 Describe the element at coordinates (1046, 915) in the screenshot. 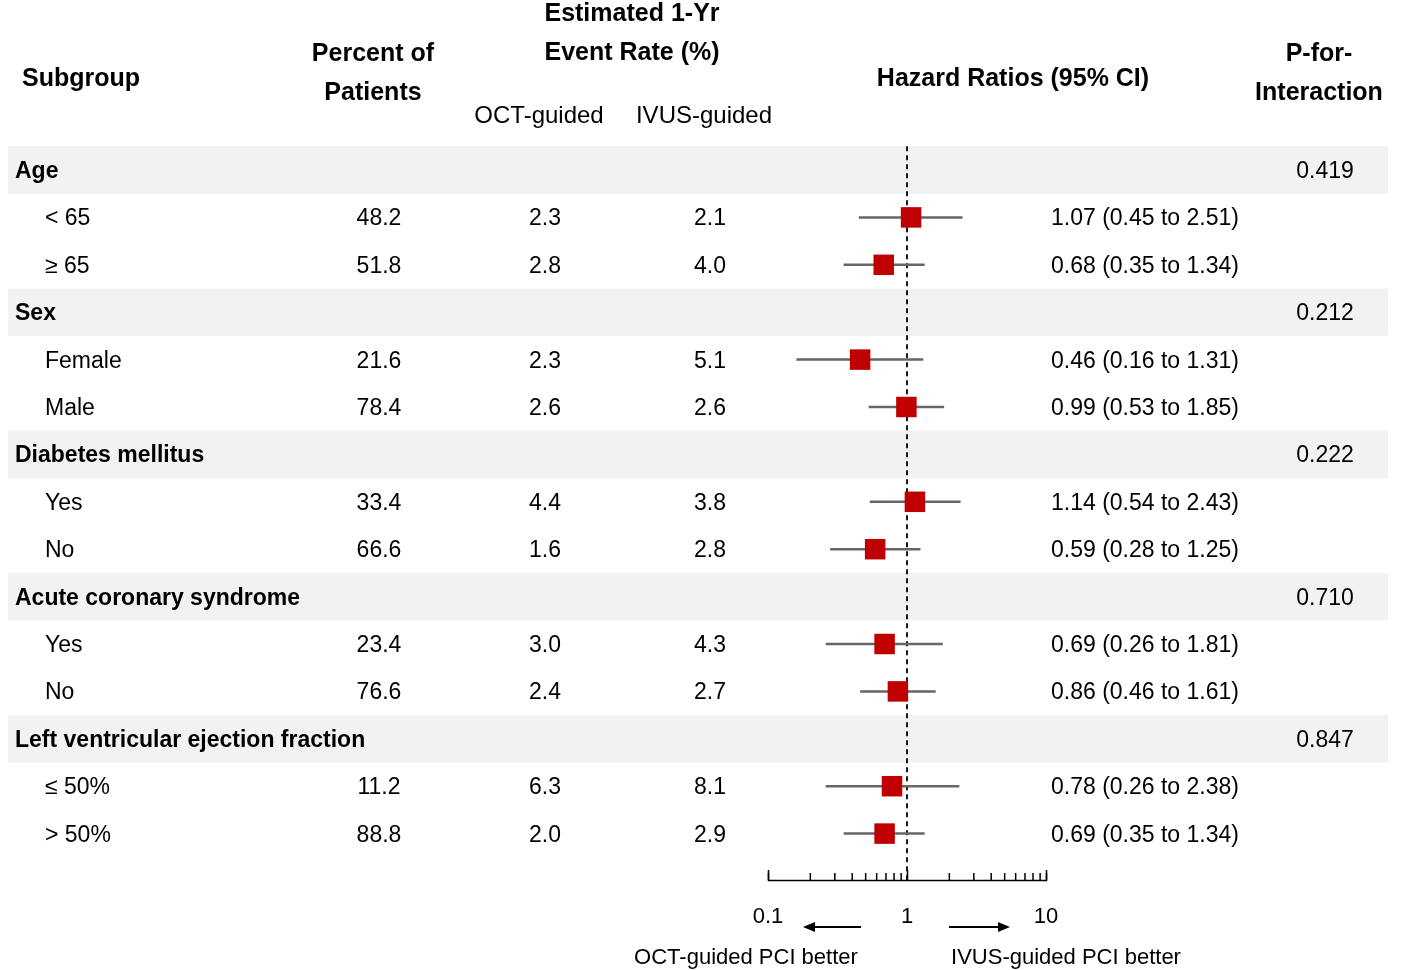

I see `x-tick-label: 10` at that location.